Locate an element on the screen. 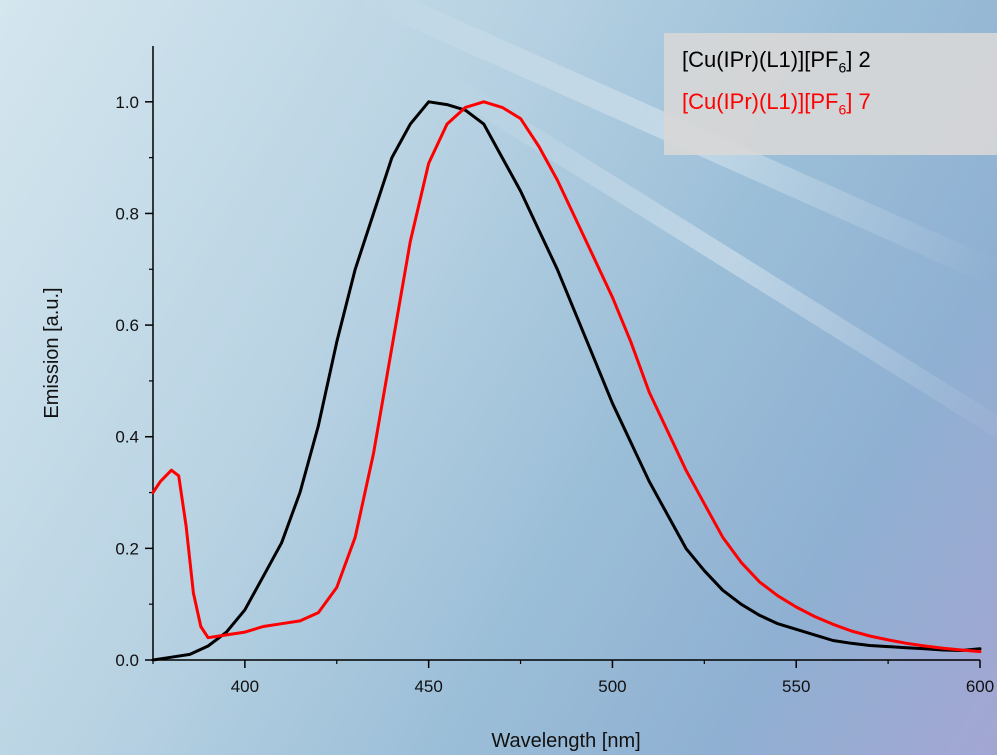 The image size is (997, 755). x-axis-title: Wavelength [nm] is located at coordinates (565, 741).